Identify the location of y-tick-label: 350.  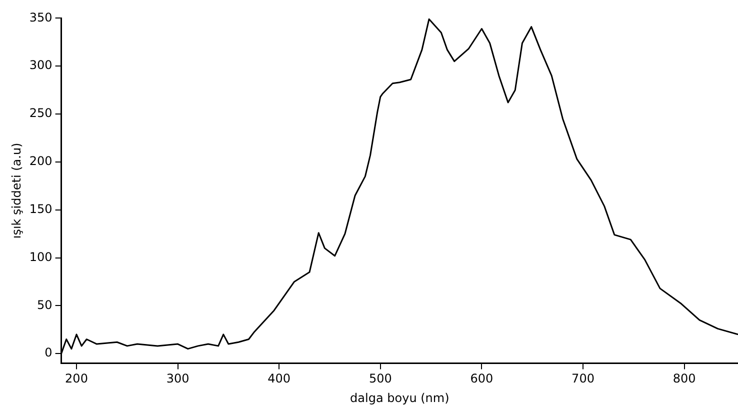
(40, 17).